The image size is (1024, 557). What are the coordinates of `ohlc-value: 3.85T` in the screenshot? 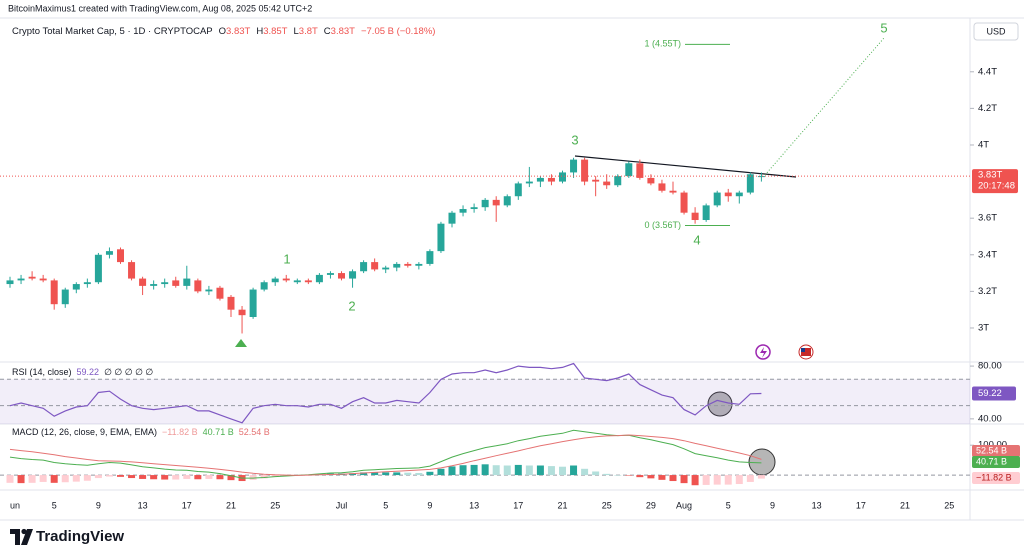 It's located at (275, 31).